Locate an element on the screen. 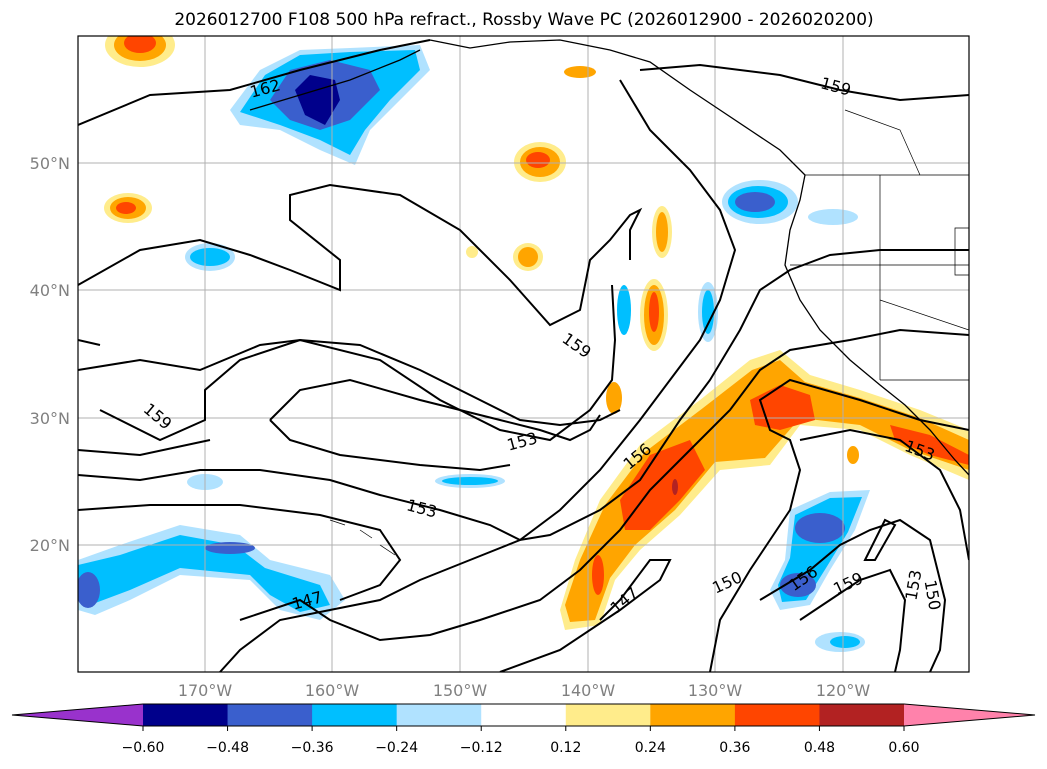  colorbar-tick-label: −0.24 is located at coordinates (396, 748).